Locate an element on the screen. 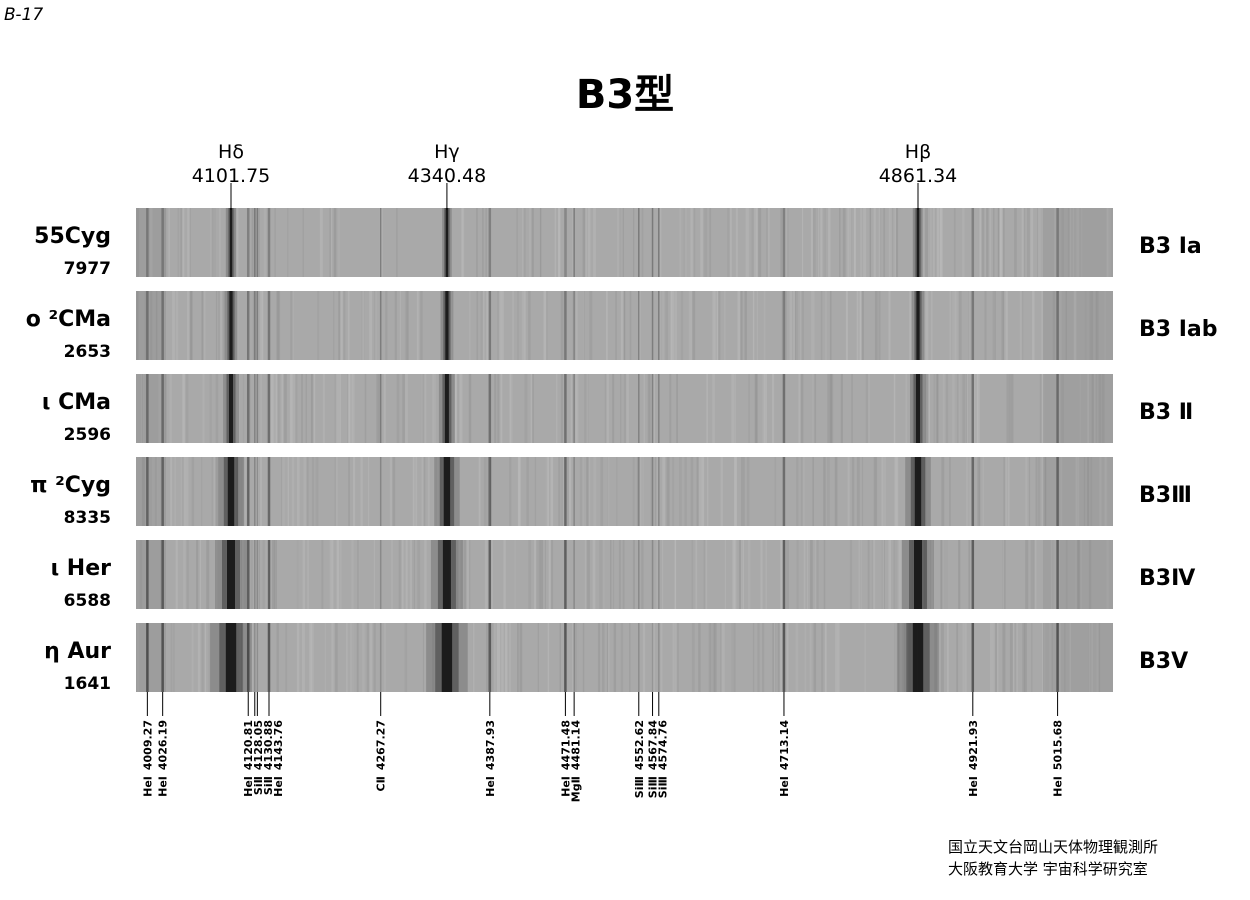 Image resolution: width=1250 pixels, height=900 pixels. star-hd: 7977 is located at coordinates (87, 269).